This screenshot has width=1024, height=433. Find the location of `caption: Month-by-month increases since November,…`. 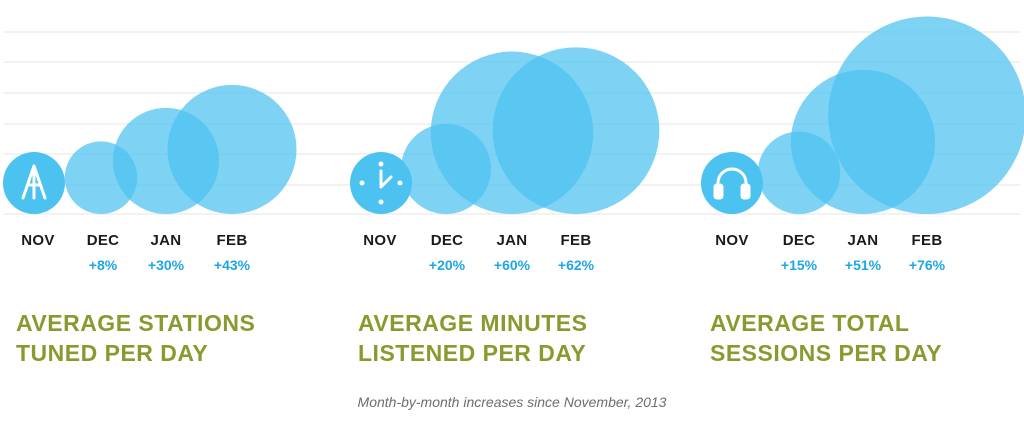

caption: Month-by-month increases since November,… is located at coordinates (512, 402).